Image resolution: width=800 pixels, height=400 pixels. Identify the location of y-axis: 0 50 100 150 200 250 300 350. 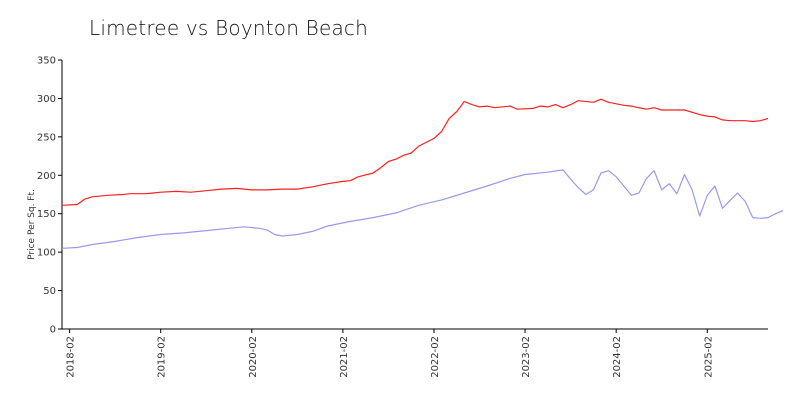
(50, 196).